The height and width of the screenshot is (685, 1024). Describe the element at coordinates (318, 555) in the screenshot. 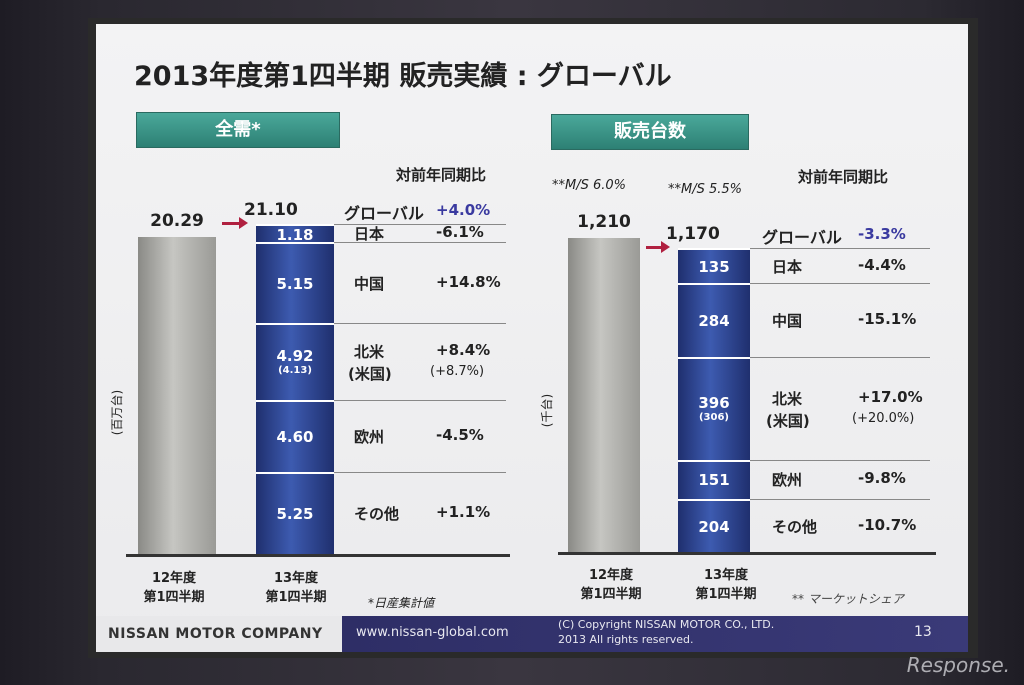

I see `left-baseline` at that location.